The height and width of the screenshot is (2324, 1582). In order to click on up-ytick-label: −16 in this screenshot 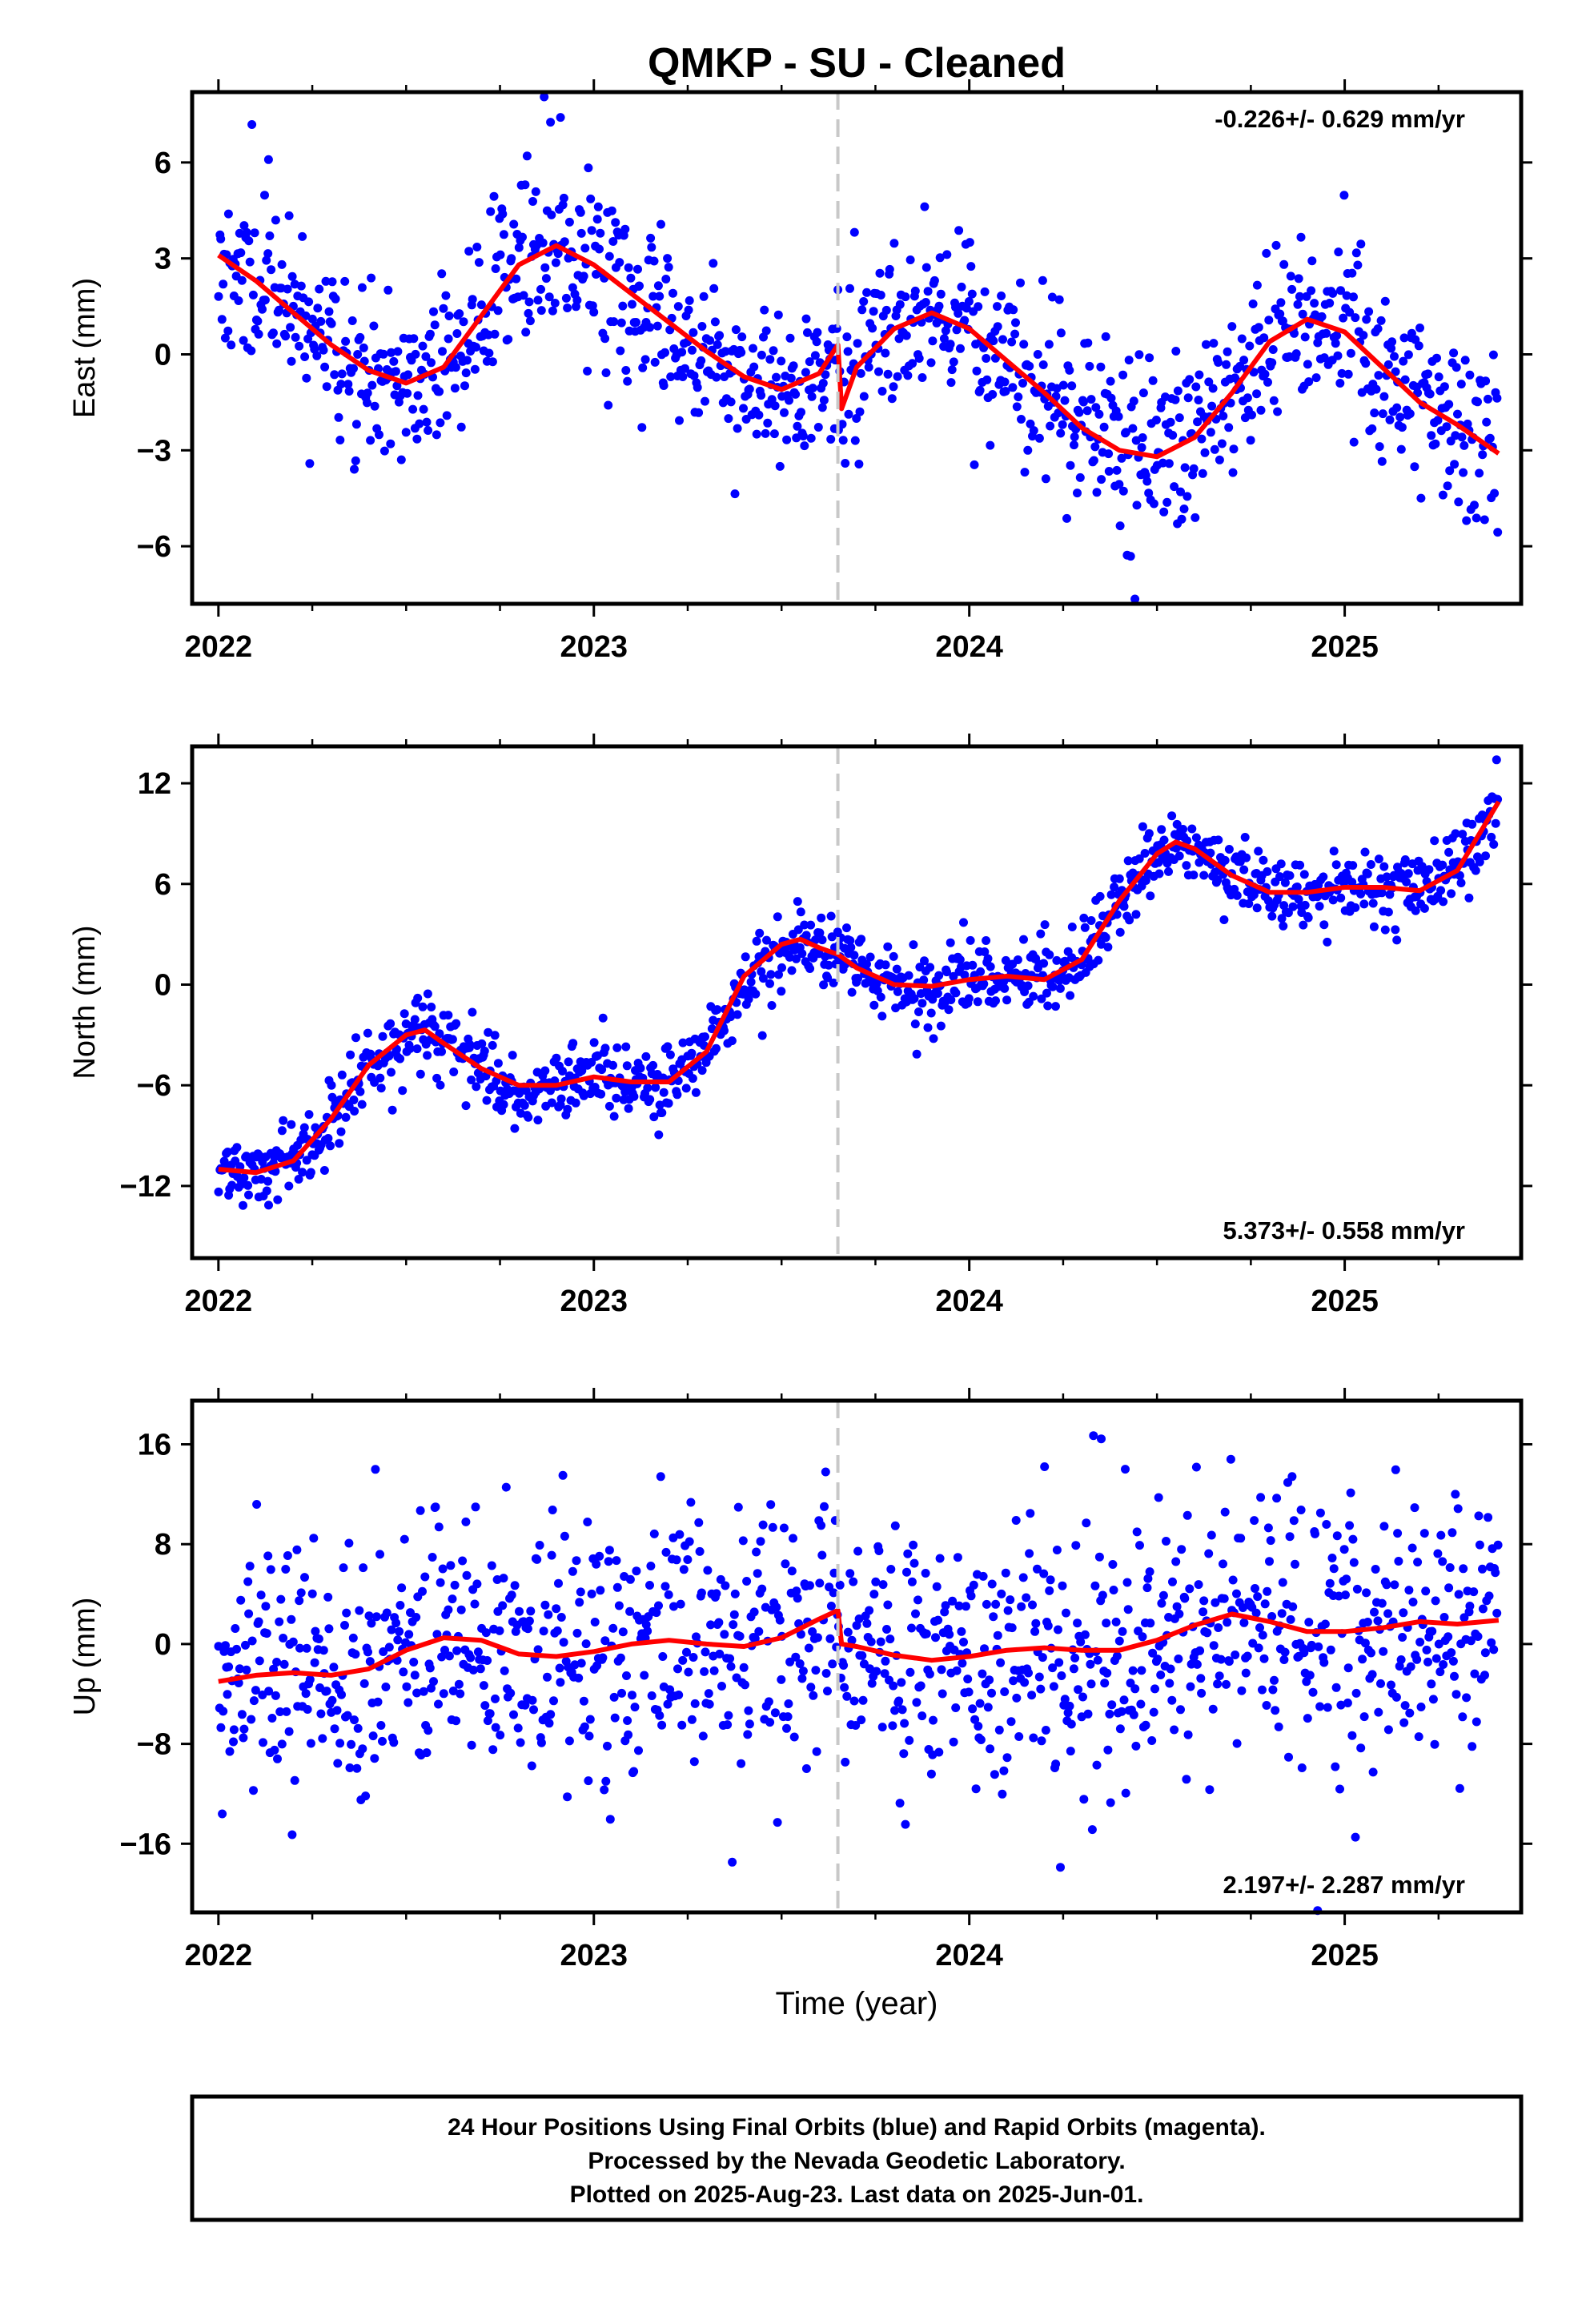, I will do `click(145, 1844)`.